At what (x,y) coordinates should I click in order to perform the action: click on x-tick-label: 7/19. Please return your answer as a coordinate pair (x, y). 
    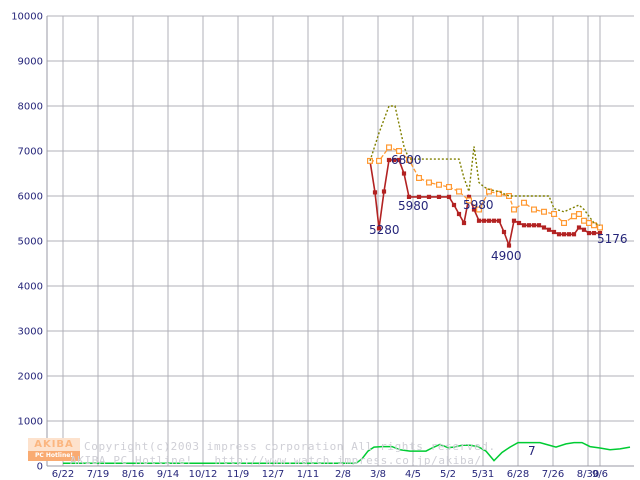
    Looking at the image, I should click on (98, 474).